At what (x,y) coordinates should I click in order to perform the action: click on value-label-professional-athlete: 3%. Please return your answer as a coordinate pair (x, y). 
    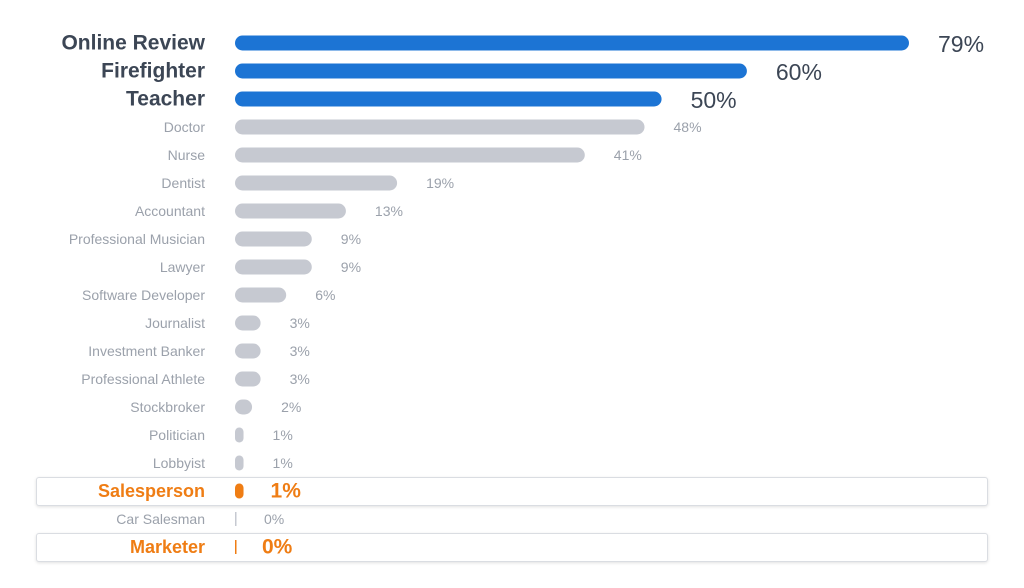
    Looking at the image, I should click on (300, 379).